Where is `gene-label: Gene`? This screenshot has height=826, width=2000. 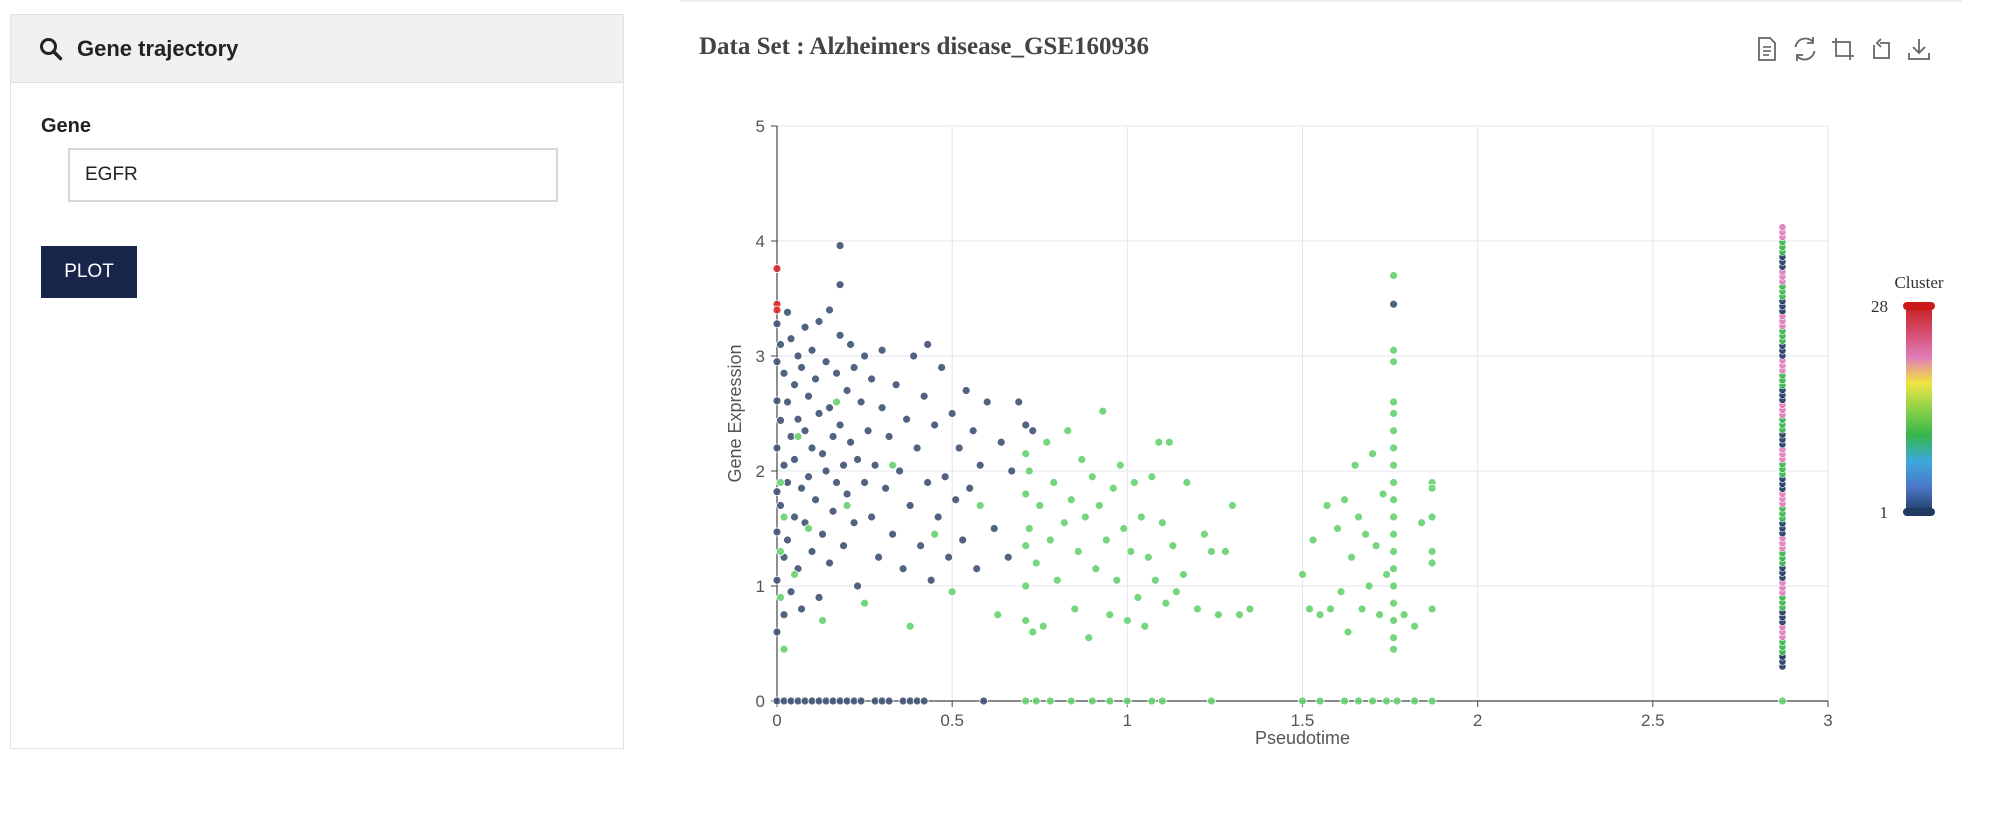 gene-label: Gene is located at coordinates (66, 126).